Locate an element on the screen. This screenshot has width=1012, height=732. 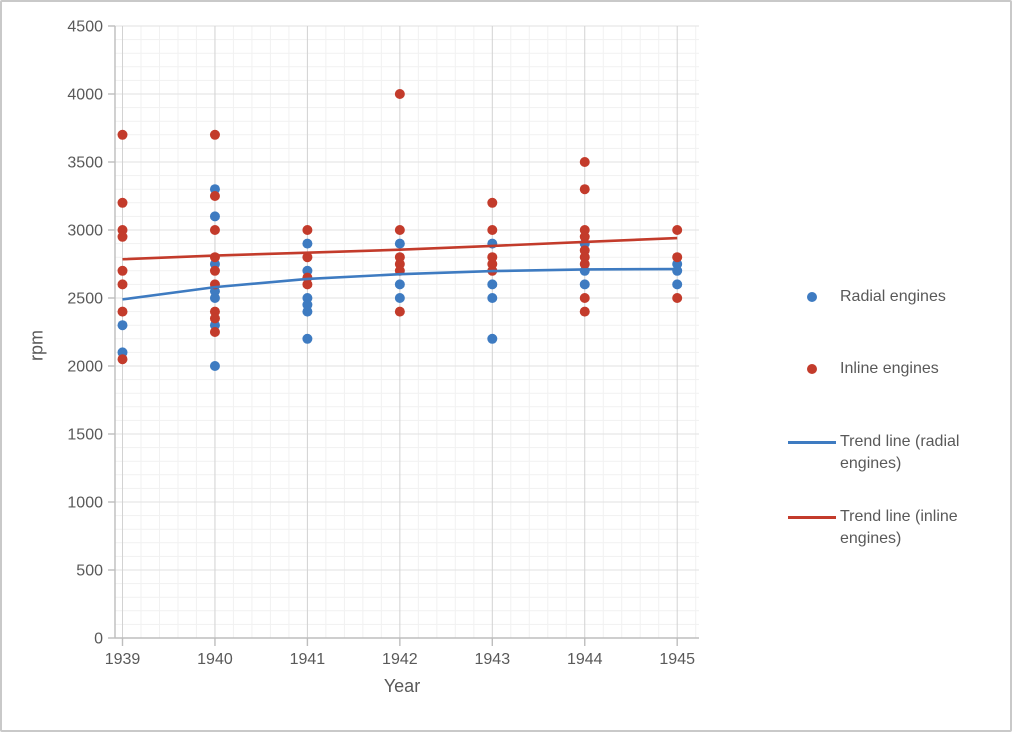
y-tick-label: 500 is located at coordinates (89, 571).